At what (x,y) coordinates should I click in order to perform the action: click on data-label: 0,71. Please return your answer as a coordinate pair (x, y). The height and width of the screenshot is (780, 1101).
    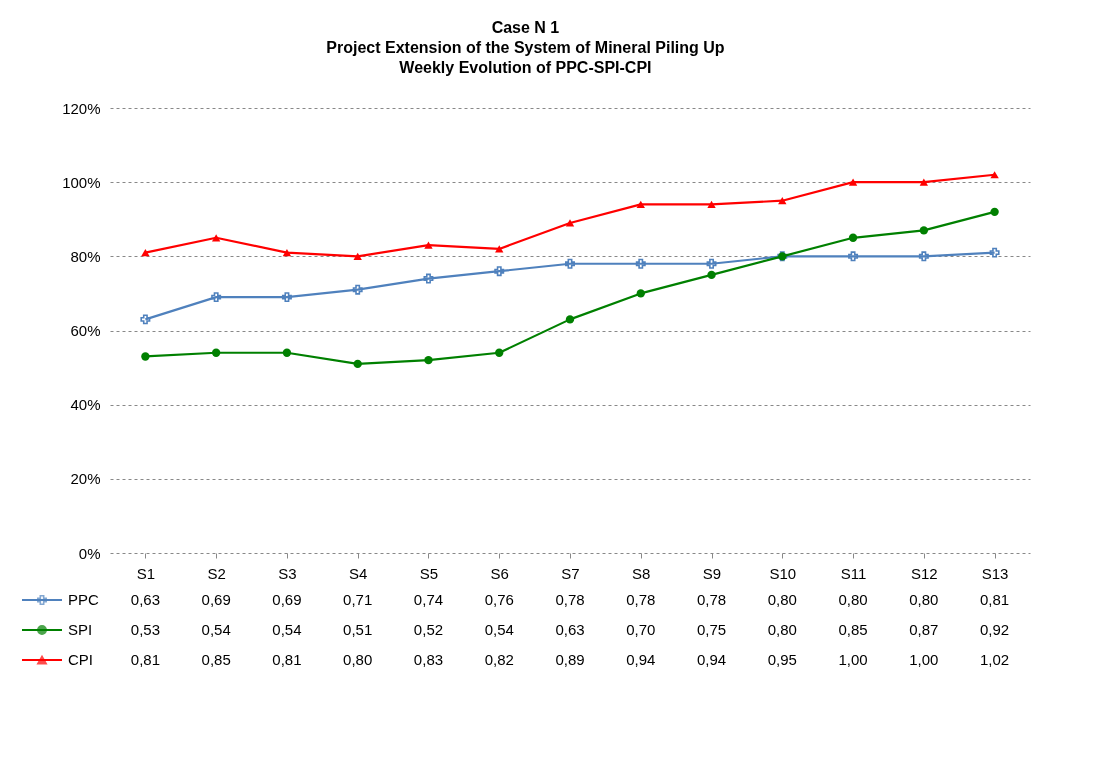
    Looking at the image, I should click on (358, 599).